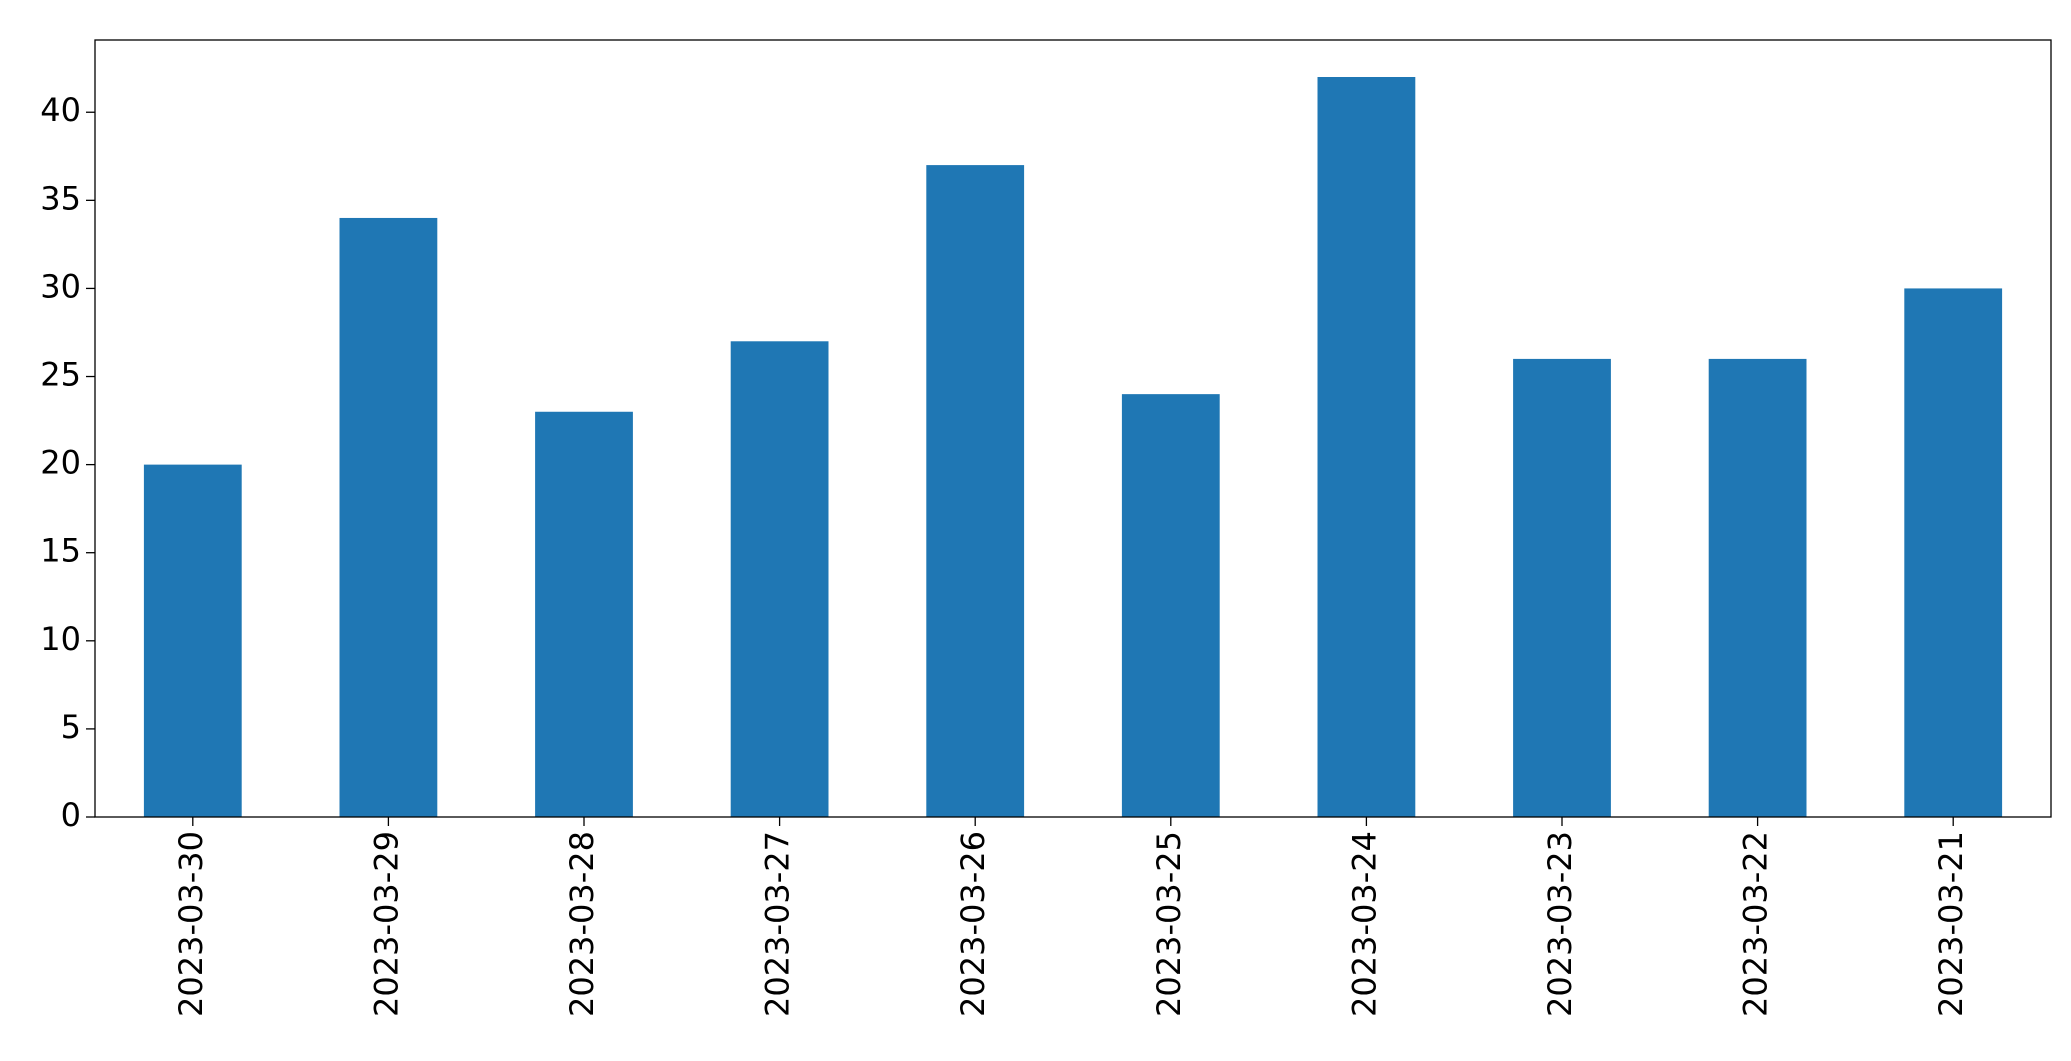 The height and width of the screenshot is (1061, 2071). I want to click on y-tick-label: 30, so click(60, 286).